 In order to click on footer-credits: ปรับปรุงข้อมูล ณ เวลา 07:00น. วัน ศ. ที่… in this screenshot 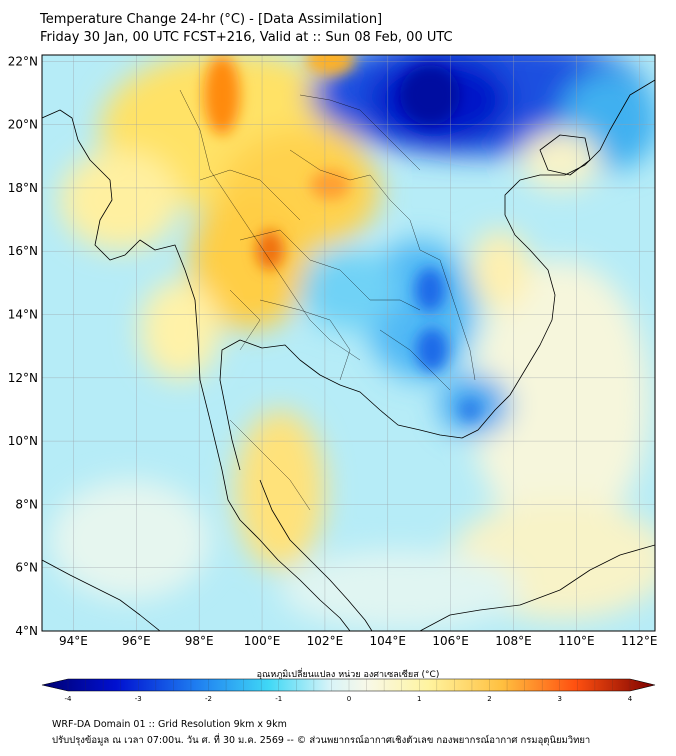, I will do `click(321, 740)`.